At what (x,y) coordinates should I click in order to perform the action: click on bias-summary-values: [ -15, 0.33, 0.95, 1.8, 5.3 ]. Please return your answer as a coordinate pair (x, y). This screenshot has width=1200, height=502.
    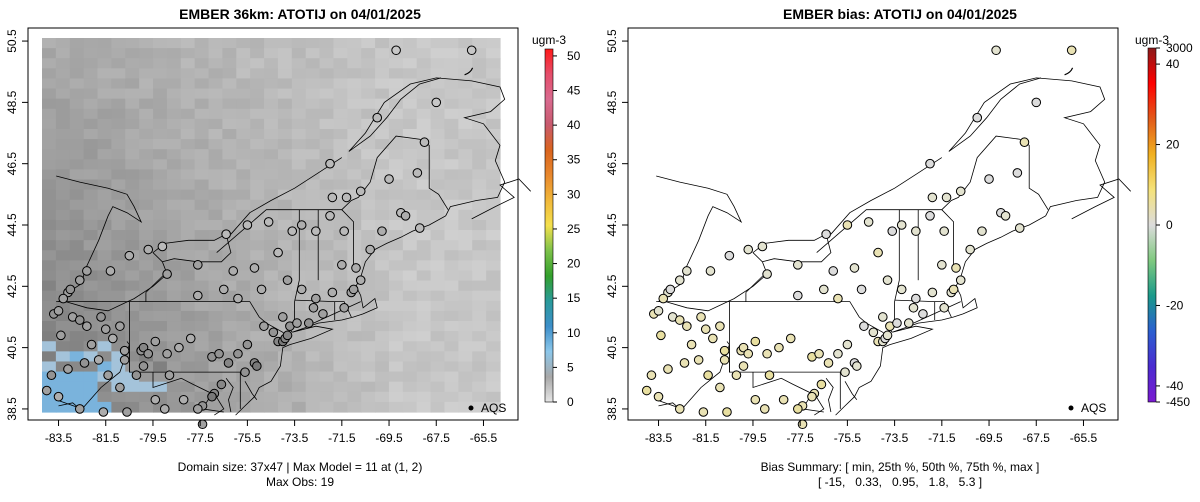
    Looking at the image, I should click on (900, 482).